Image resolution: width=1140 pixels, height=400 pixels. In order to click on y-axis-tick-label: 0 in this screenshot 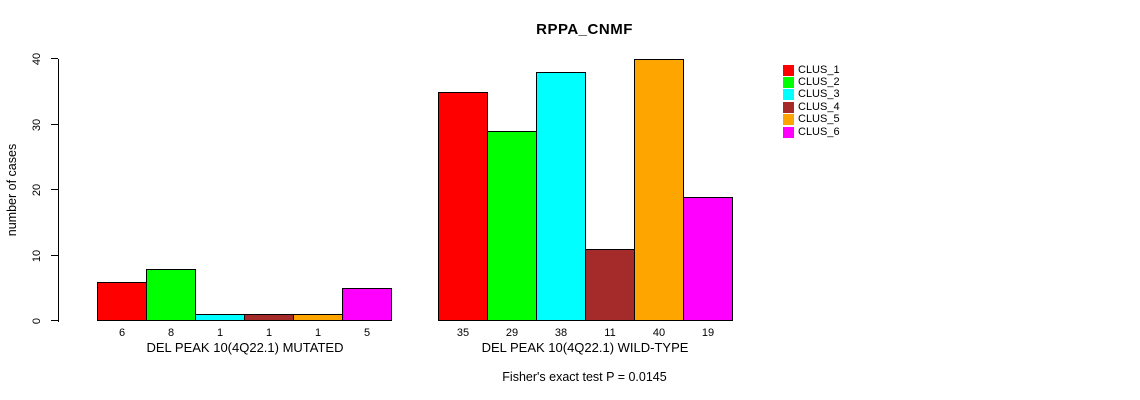, I will do `click(37, 321)`.